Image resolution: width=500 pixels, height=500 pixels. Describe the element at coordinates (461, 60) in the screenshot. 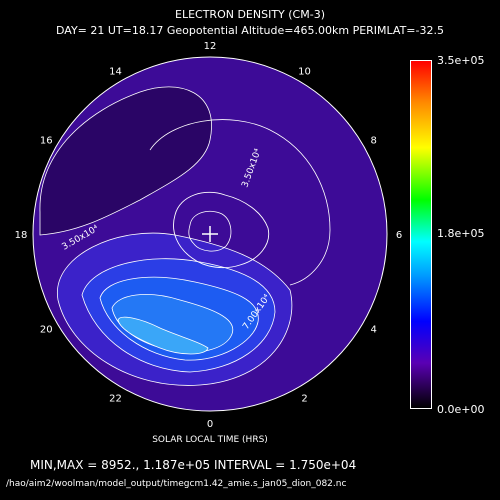

I see `colorbar-max-label: 3.5e+05` at that location.